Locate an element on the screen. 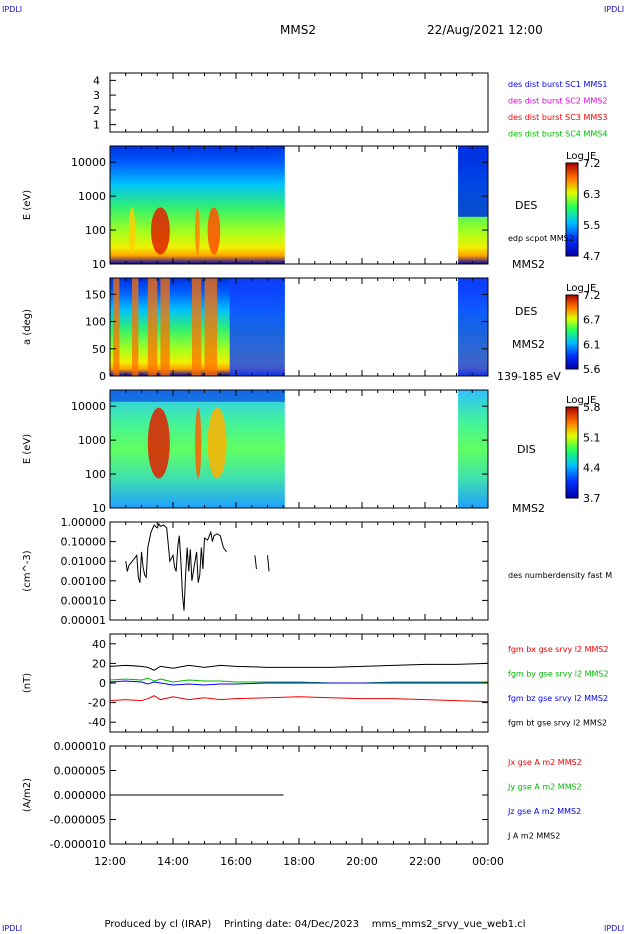 The image size is (630, 934). pitch-band-late is located at coordinates (473, 327).